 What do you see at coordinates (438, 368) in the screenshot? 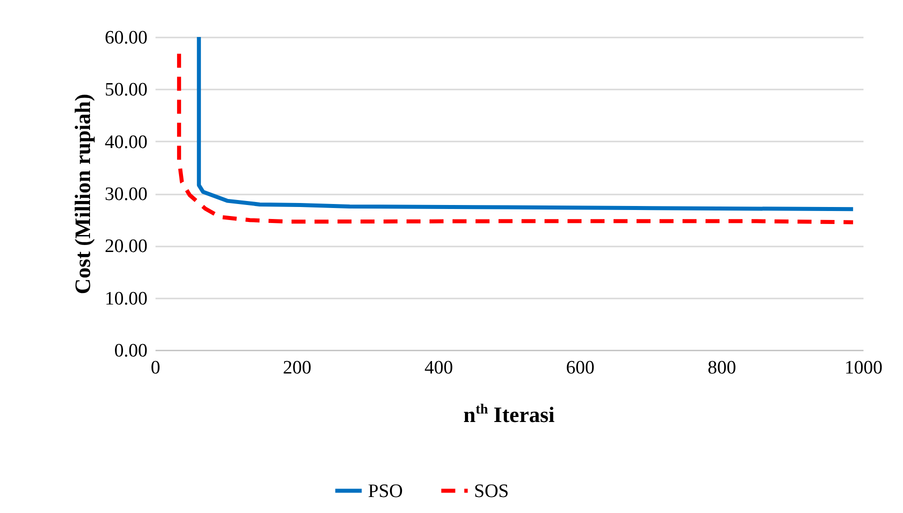
I see `x-tick-label: 400` at bounding box center [438, 368].